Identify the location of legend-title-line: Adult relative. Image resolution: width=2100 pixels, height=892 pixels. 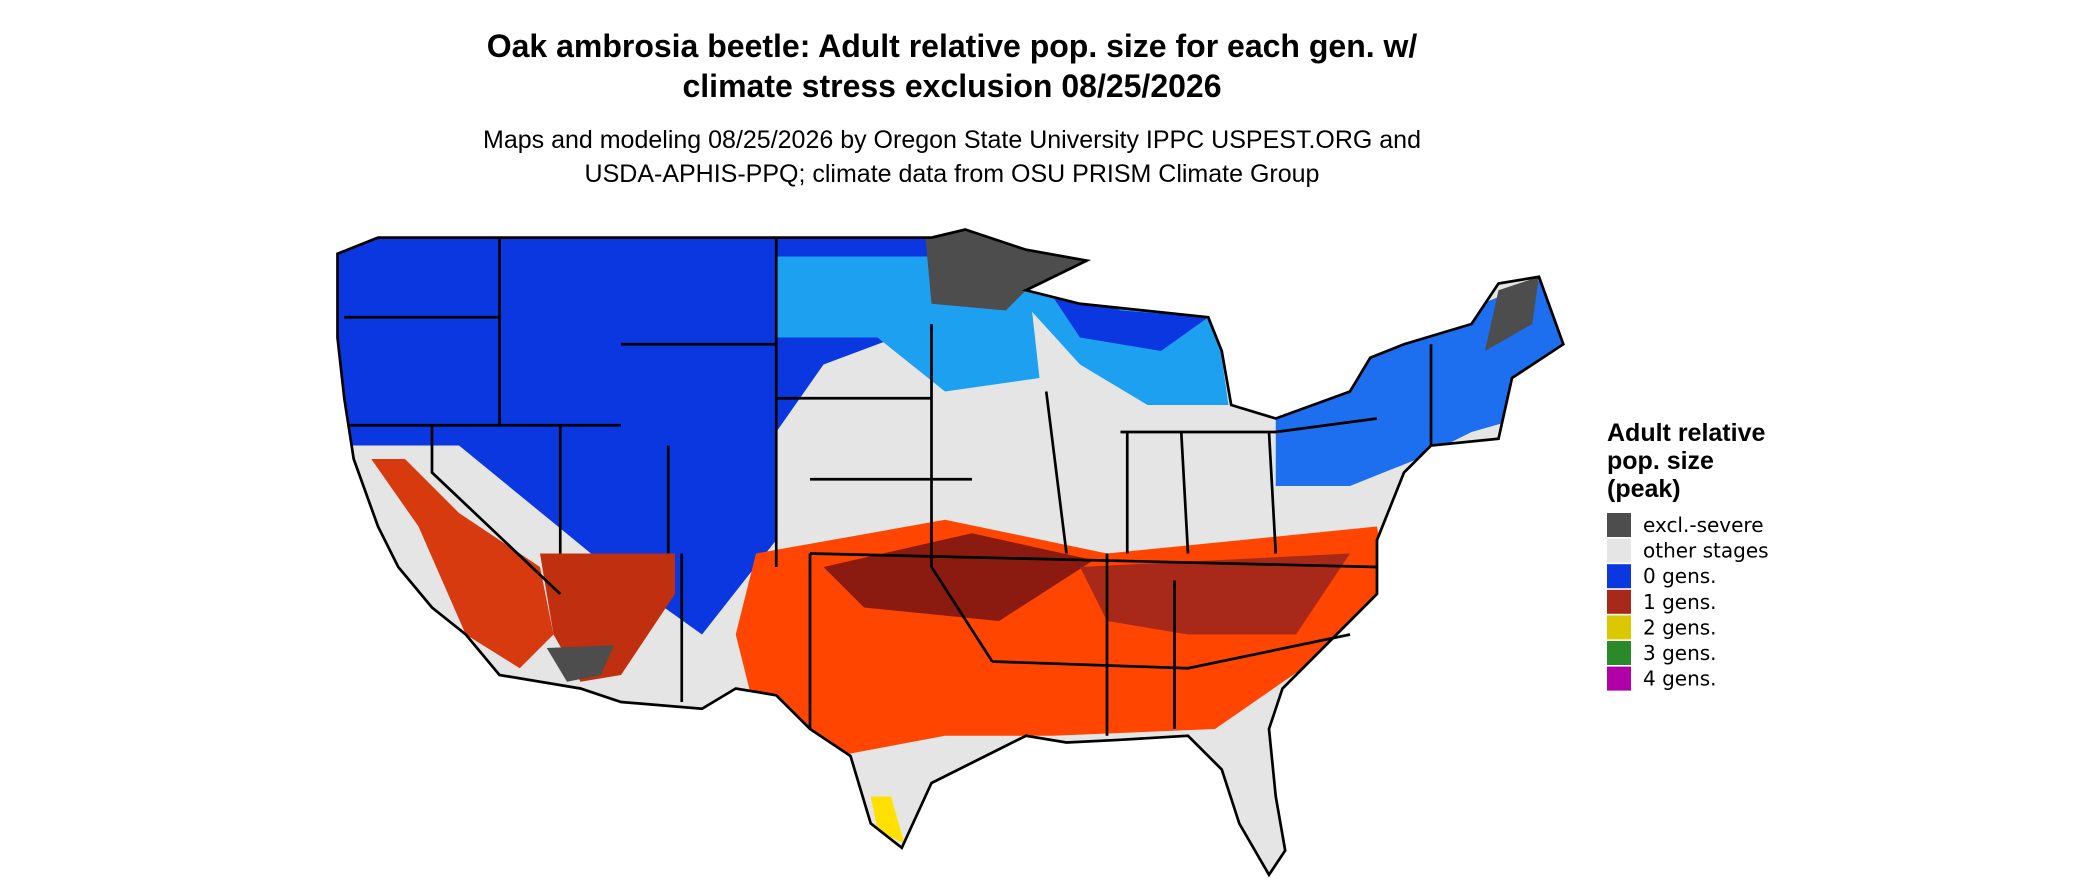
(1686, 433).